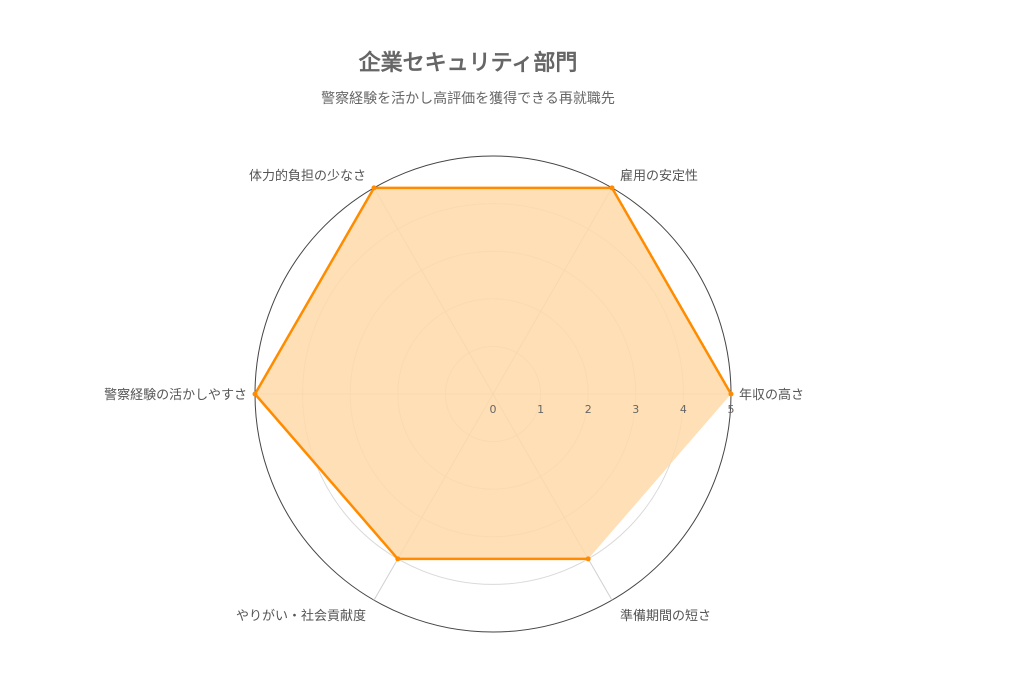 Image resolution: width=1024 pixels, height=683 pixels. I want to click on chart-title: 企業セキュリティ部門, so click(468, 63).